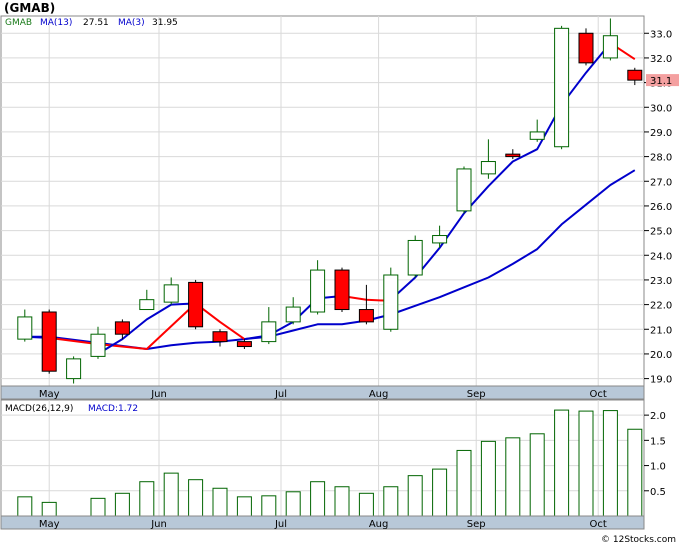 Image resolution: width=680 pixels, height=546 pixels. I want to click on legend-ma3-value: 31.95, so click(165, 23).